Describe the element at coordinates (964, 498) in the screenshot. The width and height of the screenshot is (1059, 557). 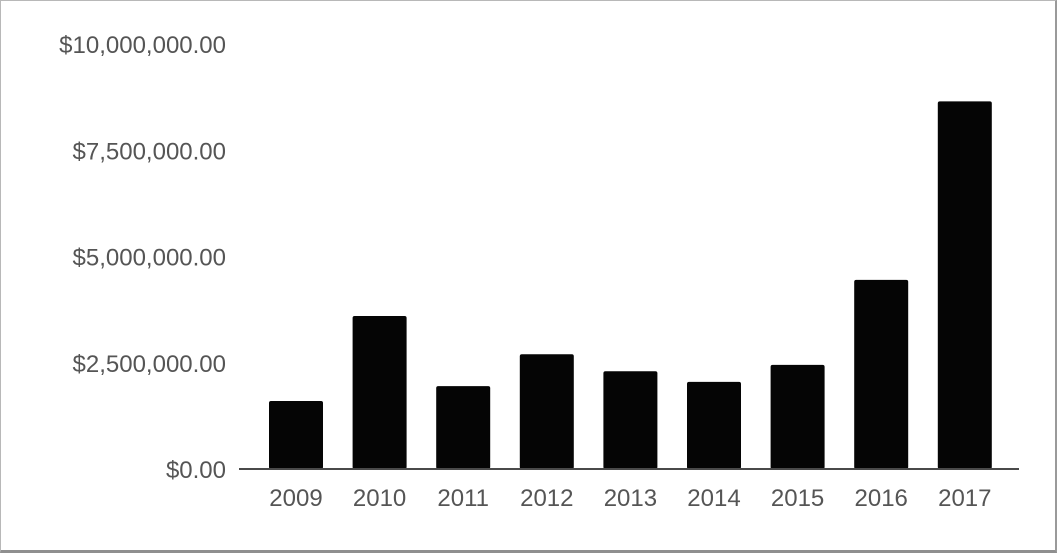
I see `x-tick-label: 2017` at that location.